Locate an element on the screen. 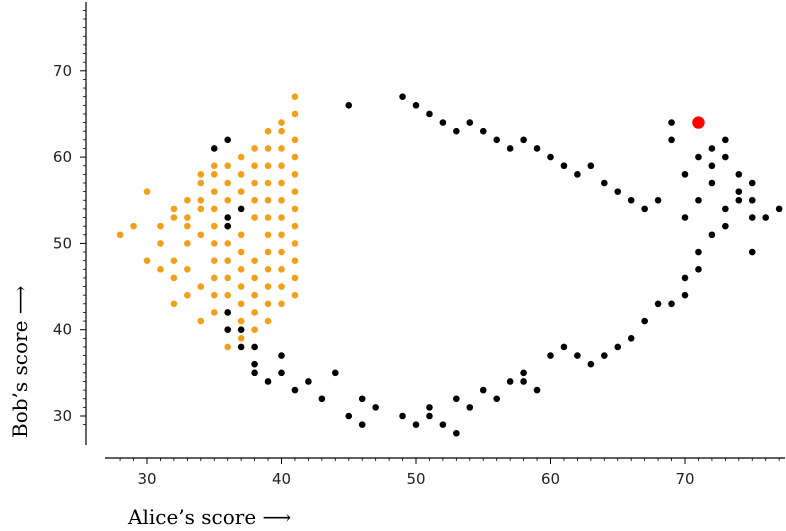 This screenshot has width=786, height=531. y-tick-label: 70 is located at coordinates (62, 71).